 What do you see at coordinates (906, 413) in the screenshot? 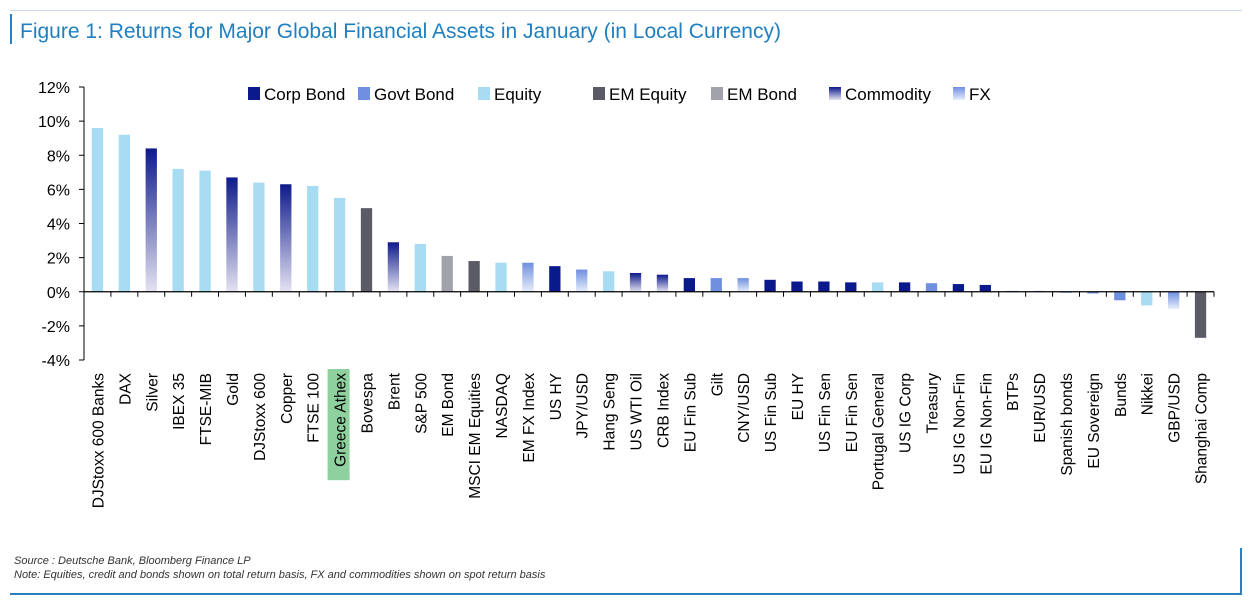
I see `x-tick-label: US IG Corp` at bounding box center [906, 413].